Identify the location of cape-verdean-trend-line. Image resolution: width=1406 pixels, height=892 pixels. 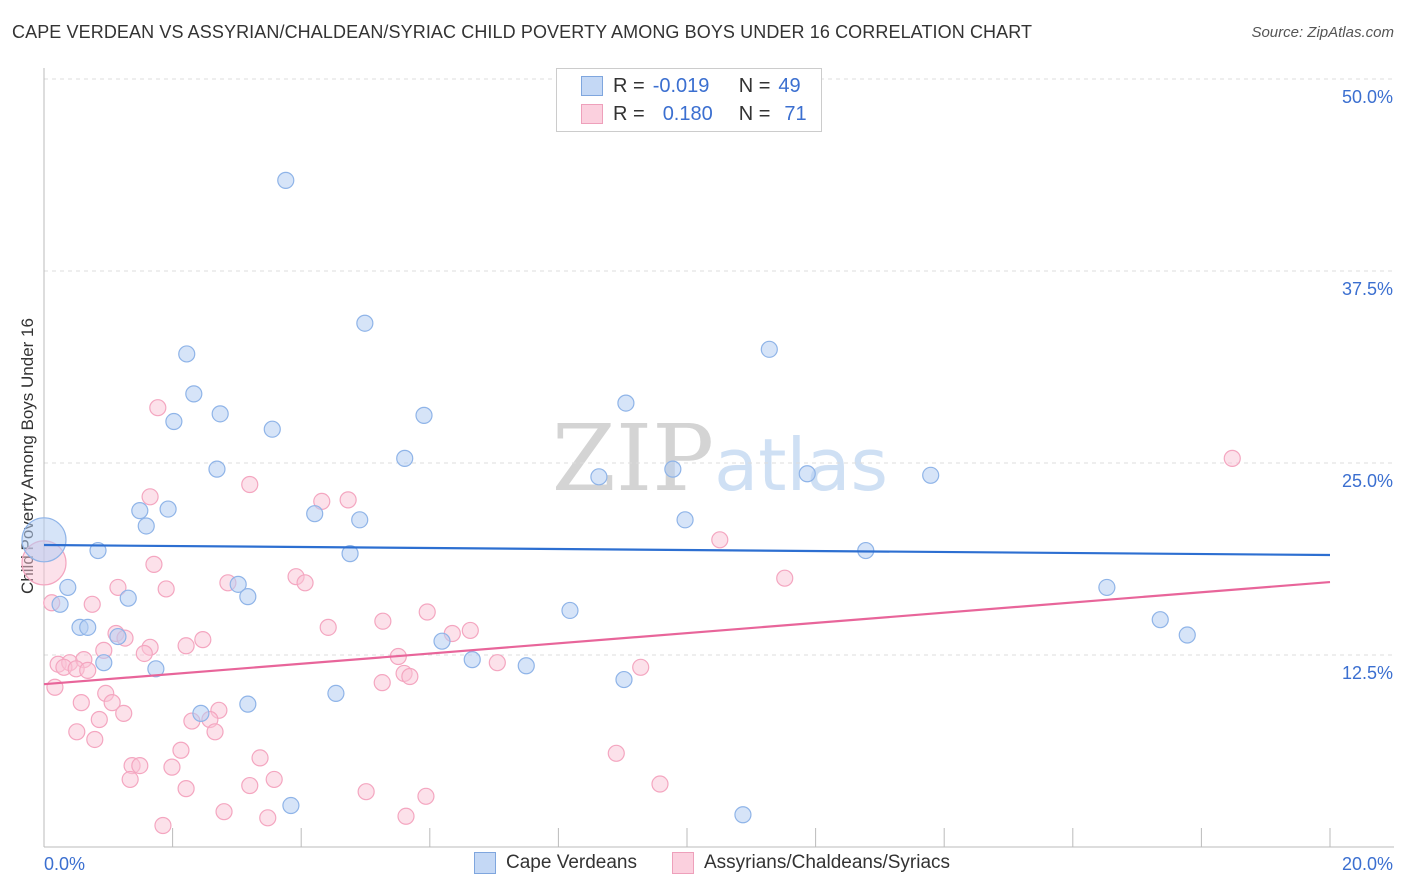
(687, 550).